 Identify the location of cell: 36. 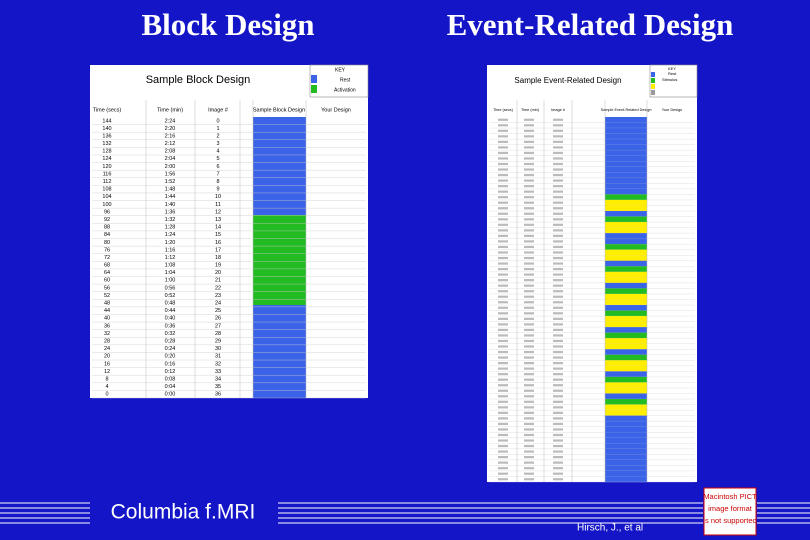
(218, 395).